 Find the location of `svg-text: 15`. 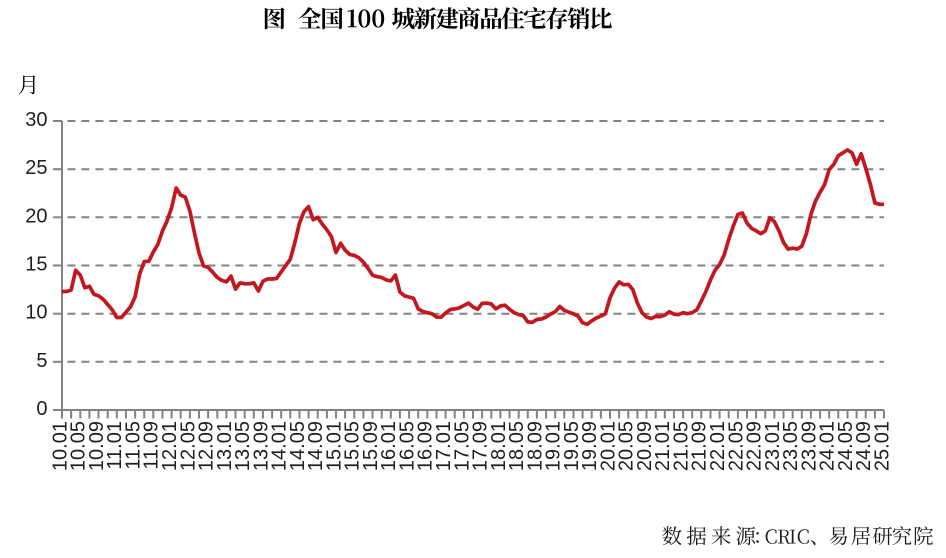

svg-text: 15 is located at coordinates (36, 265).